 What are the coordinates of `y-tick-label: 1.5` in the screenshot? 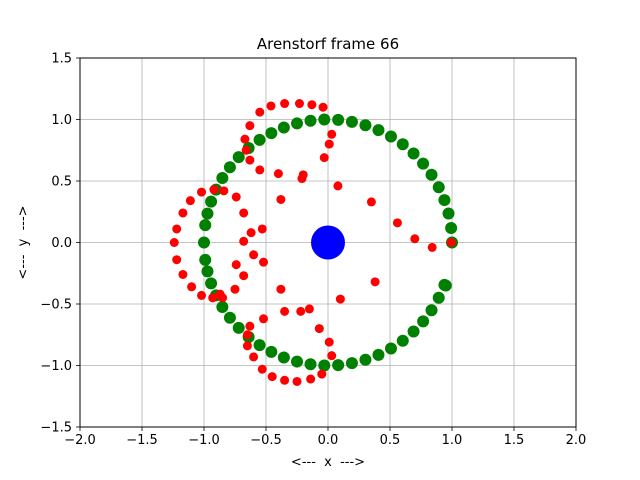 It's located at (61, 59).